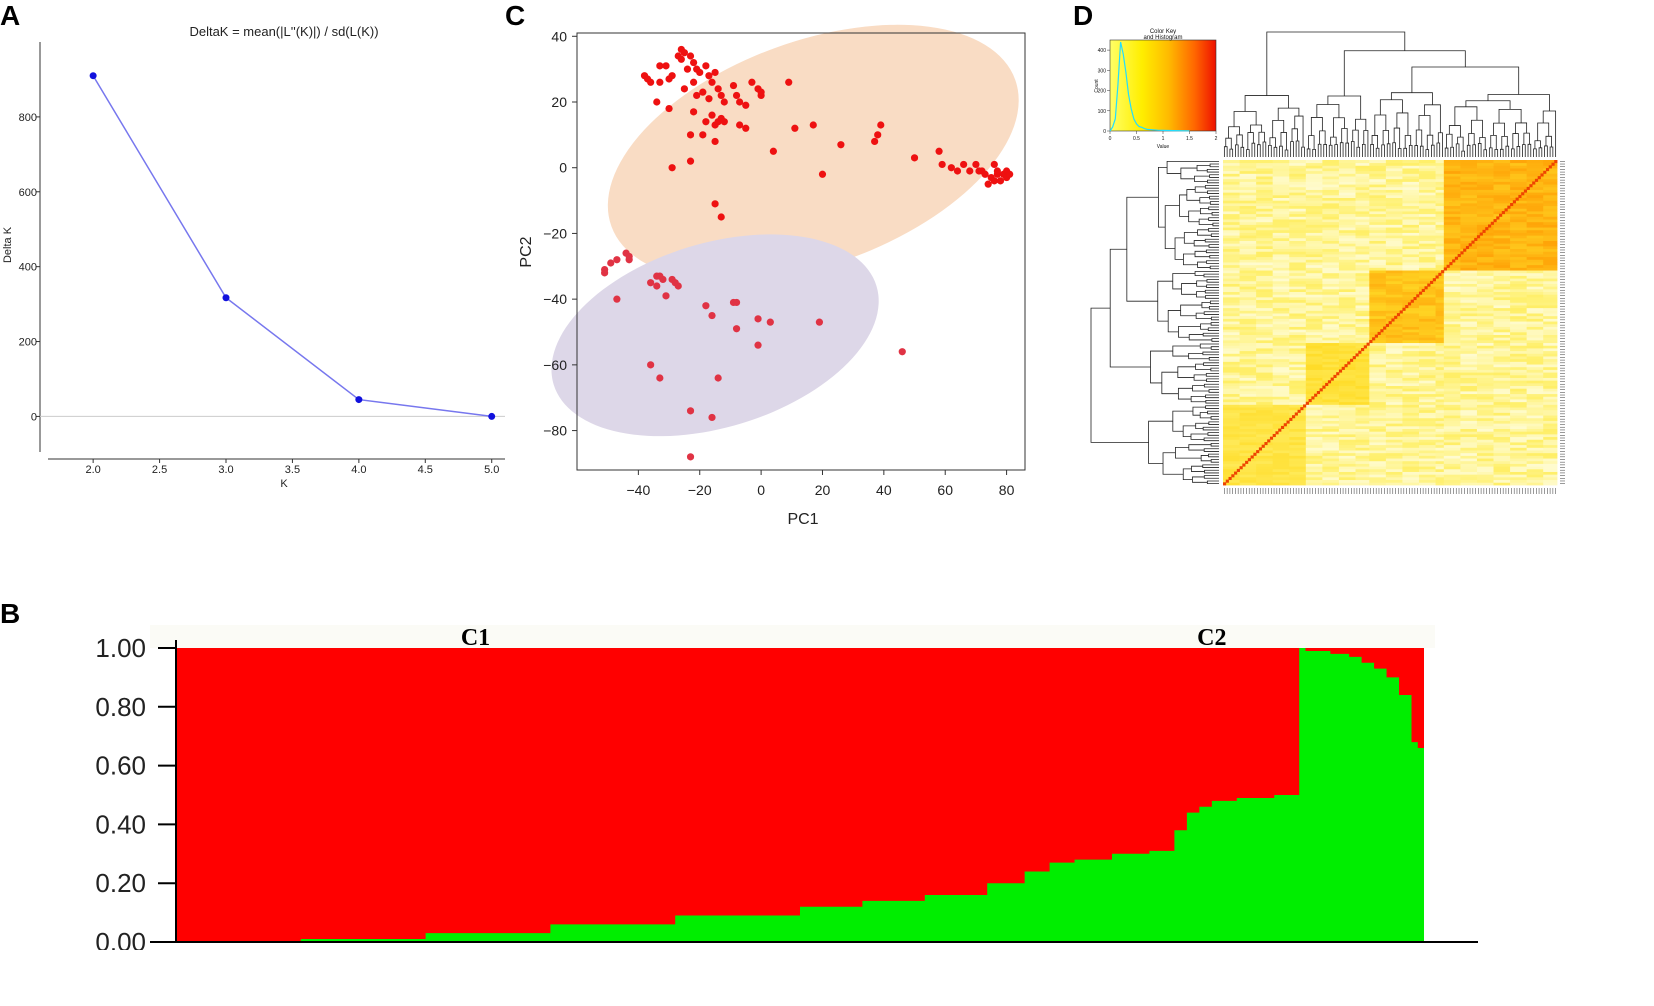  I want to click on x-tick-label: 2.5, so click(159, 470).